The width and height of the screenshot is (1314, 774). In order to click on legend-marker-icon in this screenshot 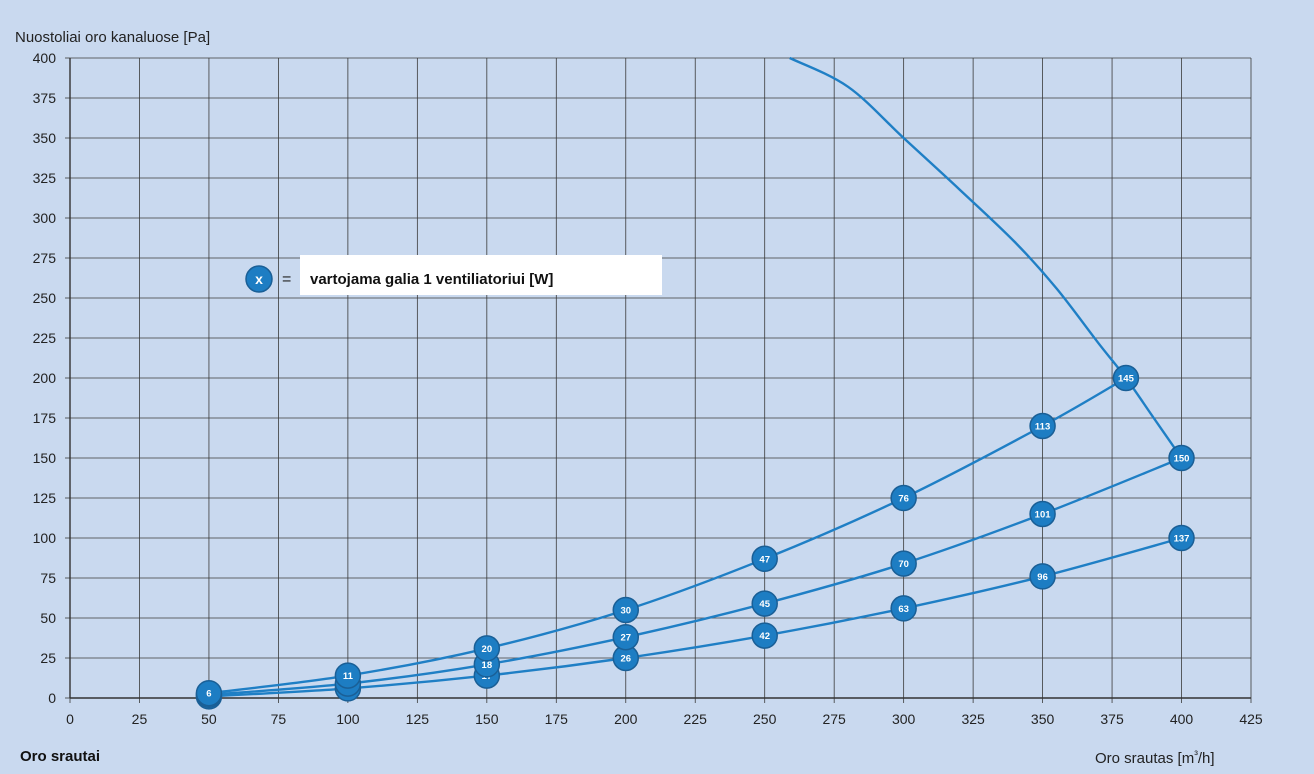, I will do `click(259, 279)`.